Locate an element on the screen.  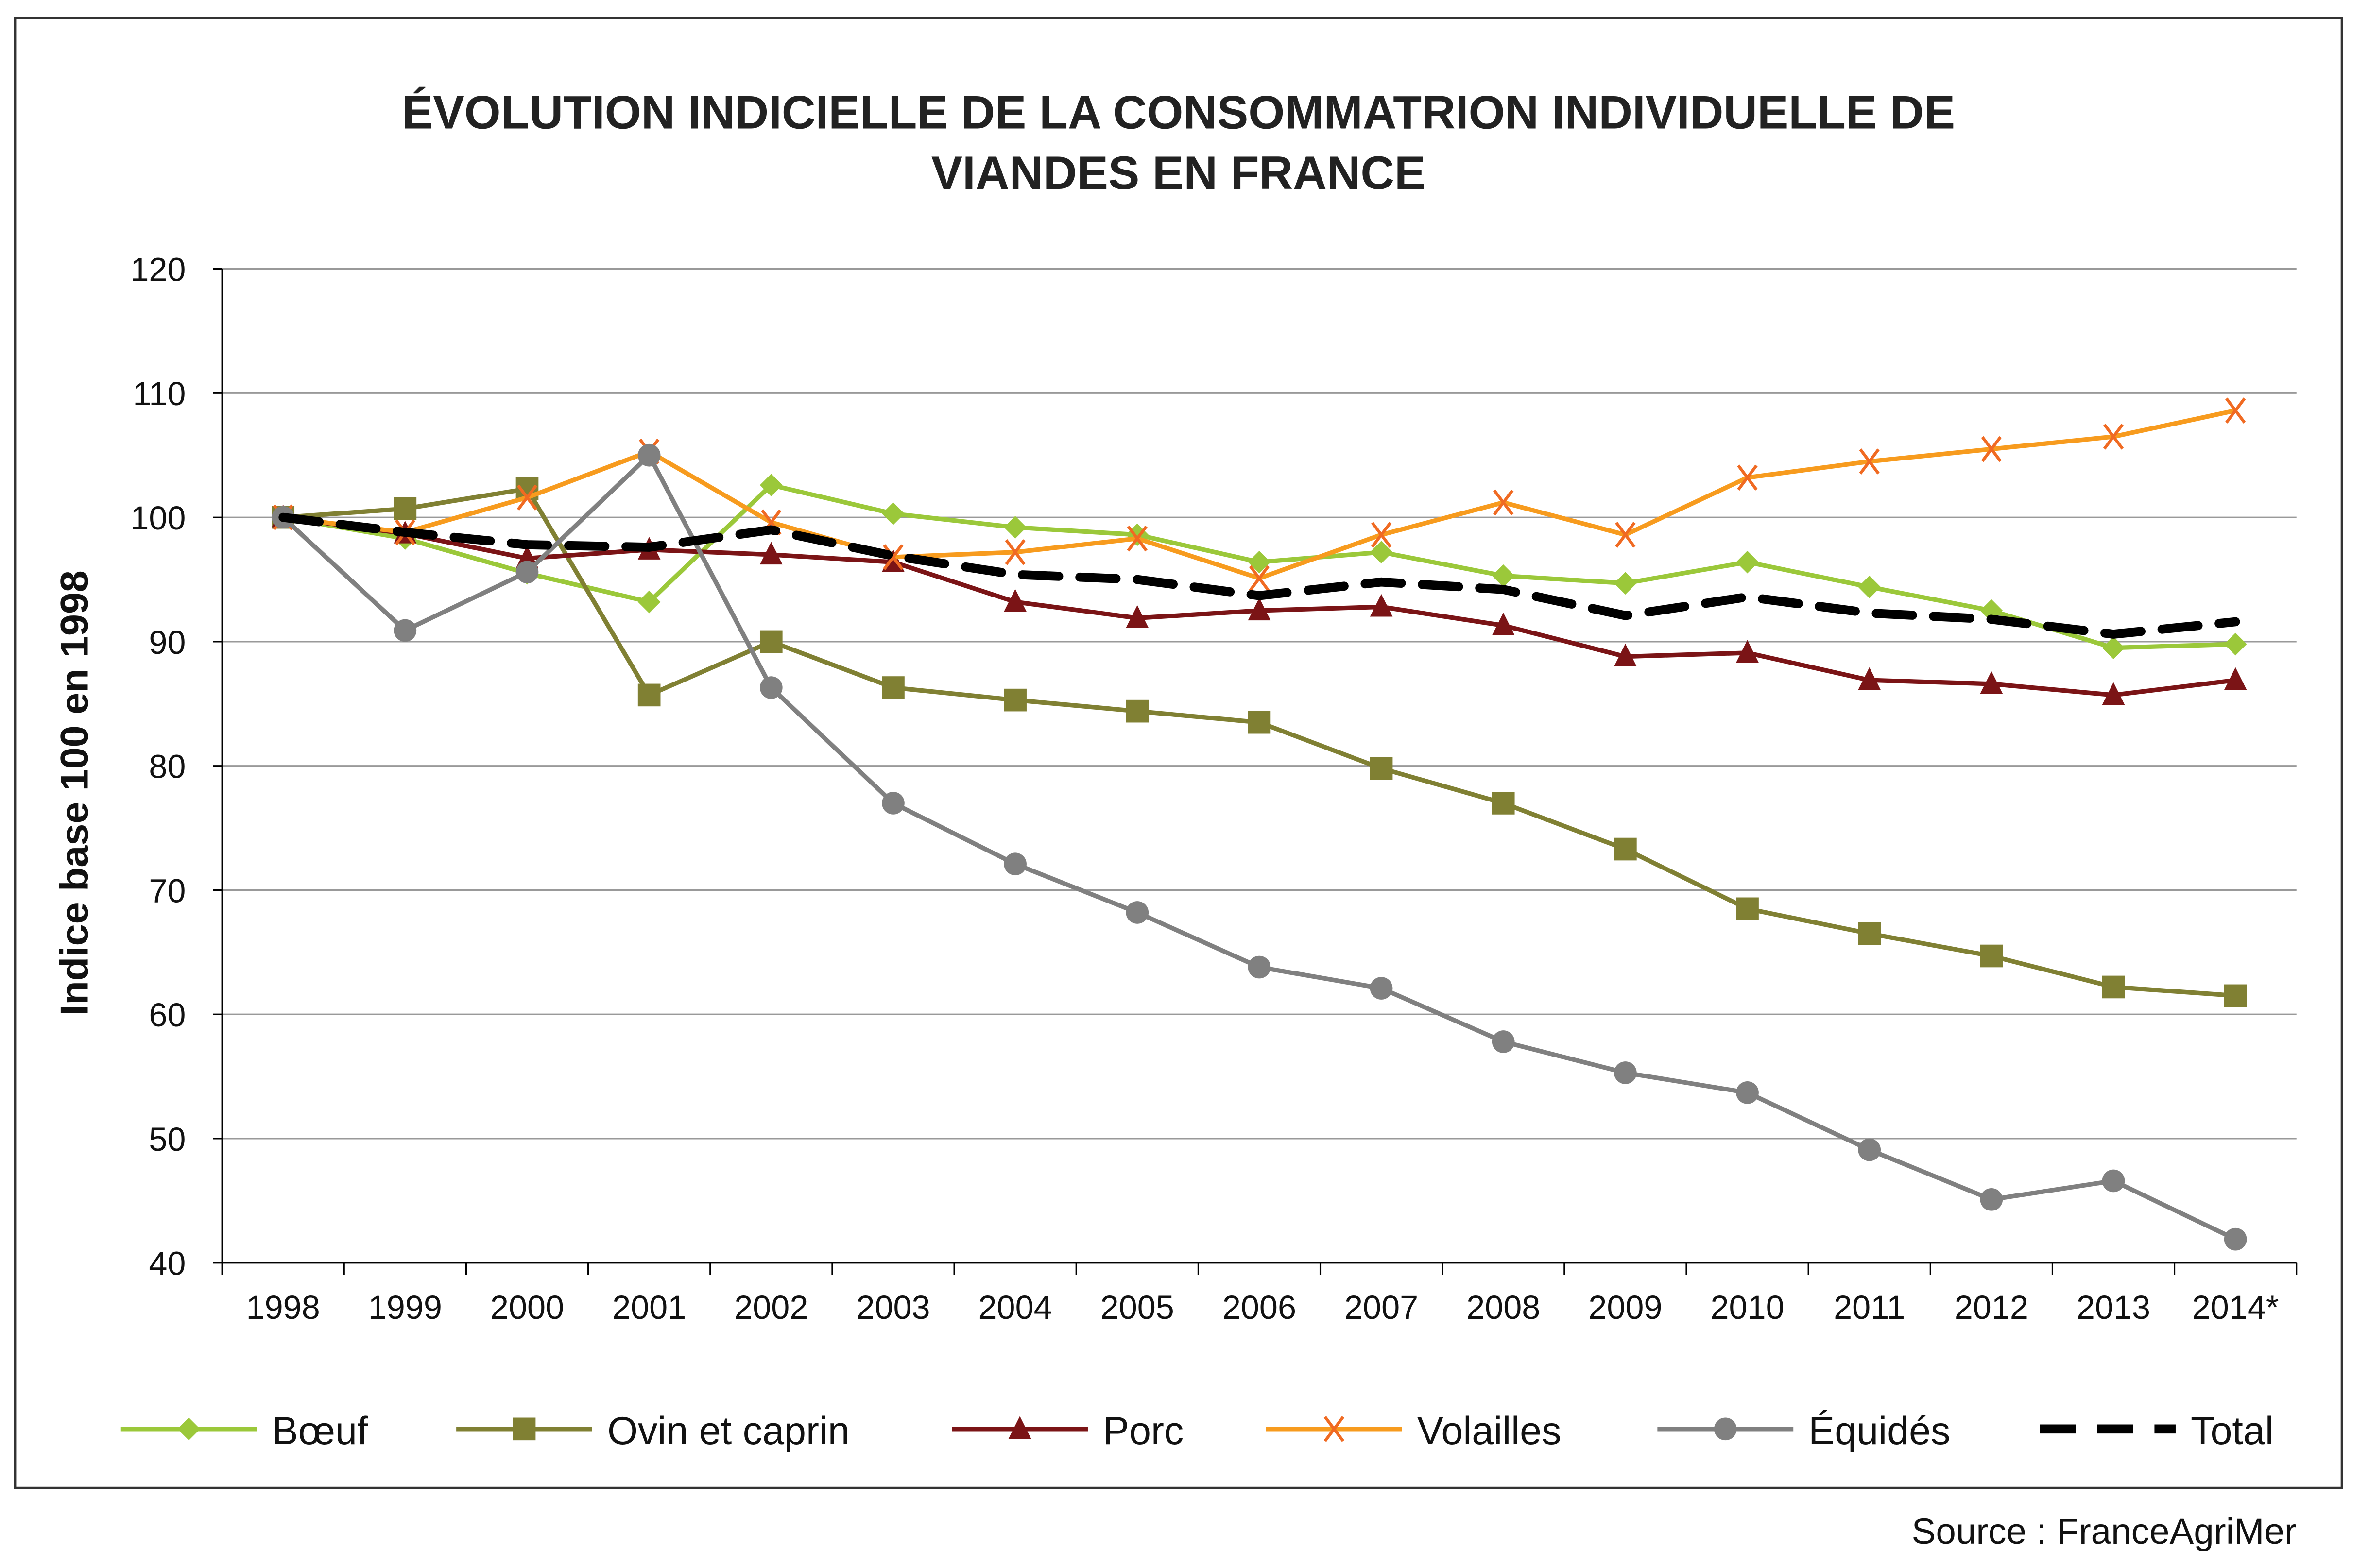
legend-label: Ovin et caprin is located at coordinates (728, 1431).